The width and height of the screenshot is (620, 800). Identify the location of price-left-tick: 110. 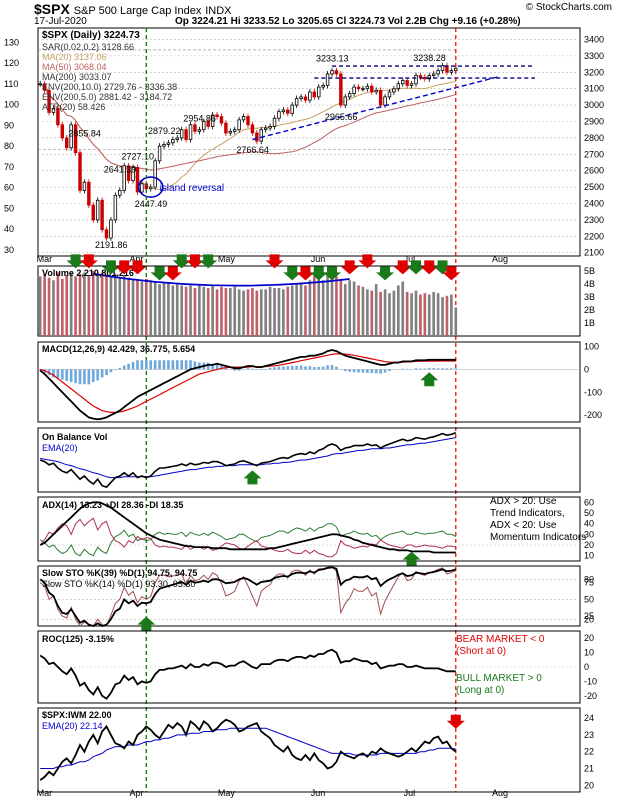
(11, 84).